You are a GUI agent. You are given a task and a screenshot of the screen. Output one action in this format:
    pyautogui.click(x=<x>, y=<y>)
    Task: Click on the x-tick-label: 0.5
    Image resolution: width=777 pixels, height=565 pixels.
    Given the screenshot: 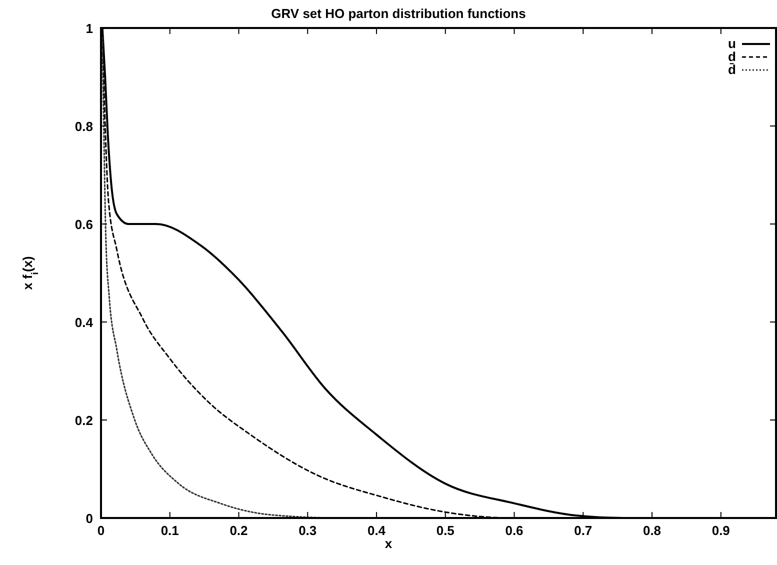 What is the action you would take?
    pyautogui.click(x=445, y=530)
    